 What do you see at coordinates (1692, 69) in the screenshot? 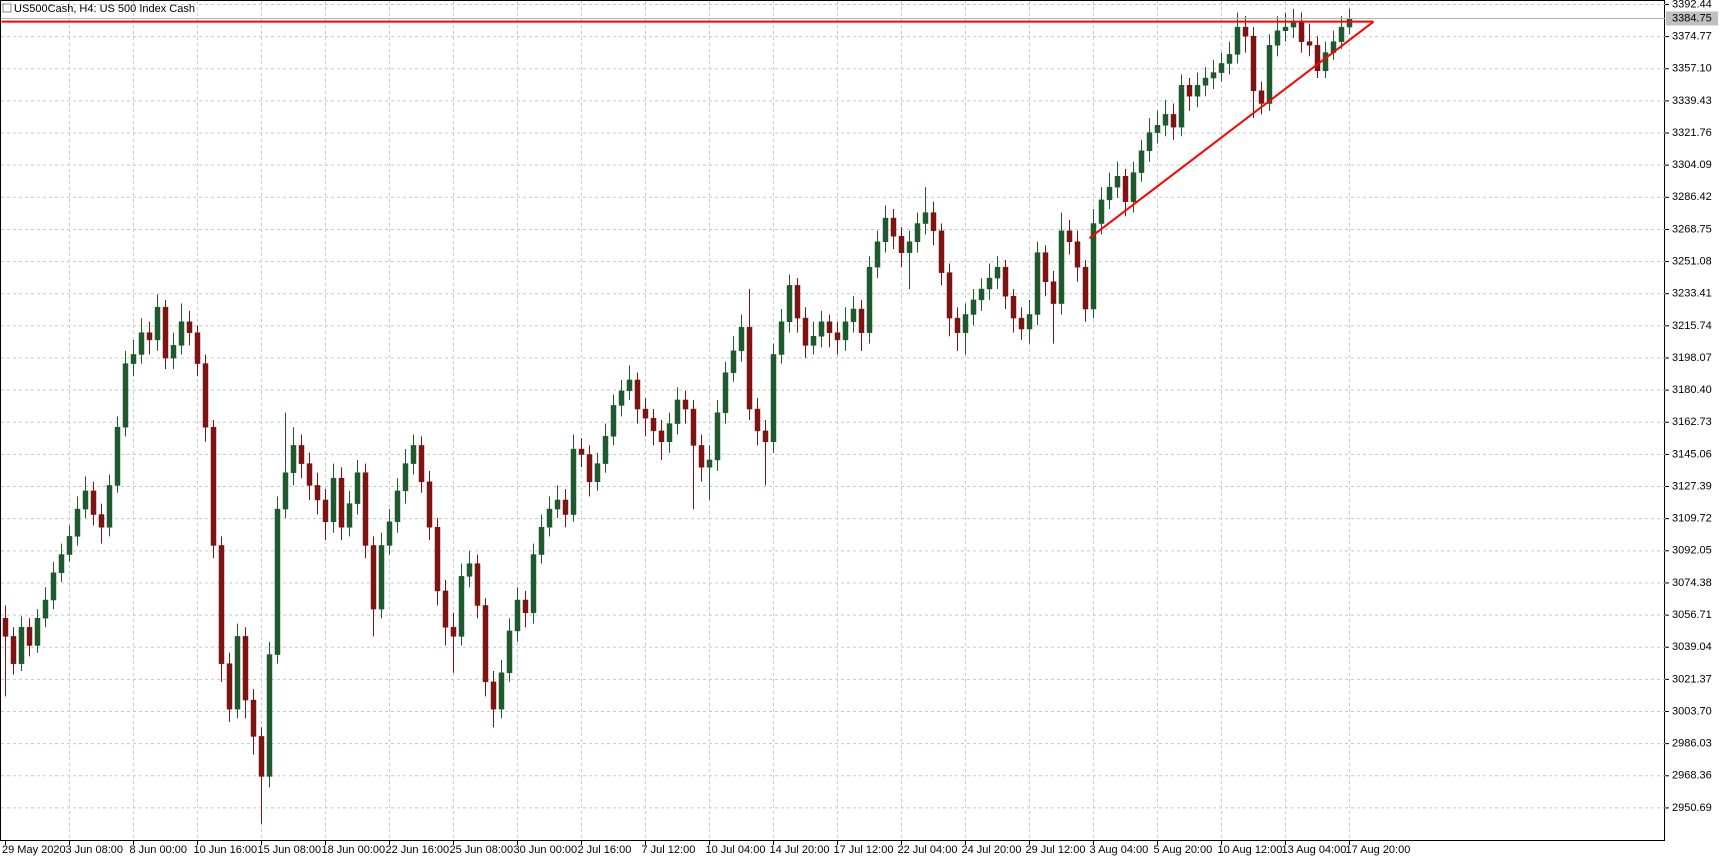
I see `y-tick-label: 3357.10` at bounding box center [1692, 69].